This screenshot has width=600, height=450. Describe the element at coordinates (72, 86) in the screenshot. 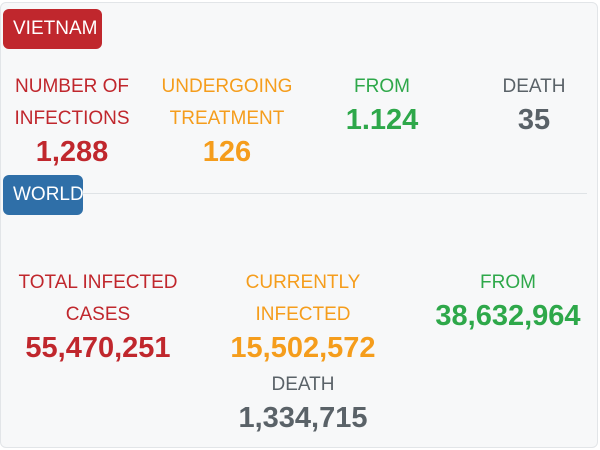

I see `vn-infections-label-line1: NUMBER OF` at that location.